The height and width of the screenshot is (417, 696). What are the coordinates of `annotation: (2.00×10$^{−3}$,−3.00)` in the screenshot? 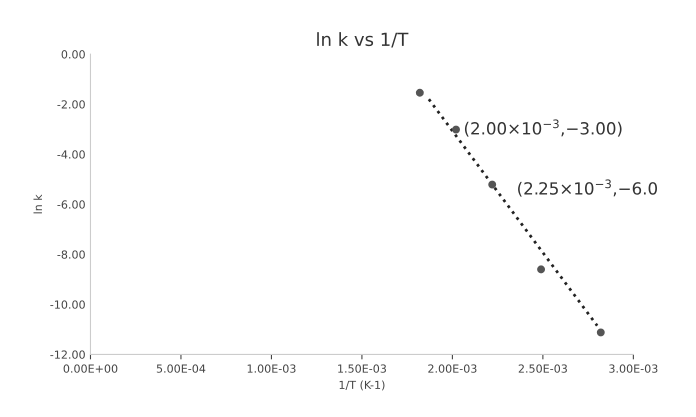 It's located at (543, 128).